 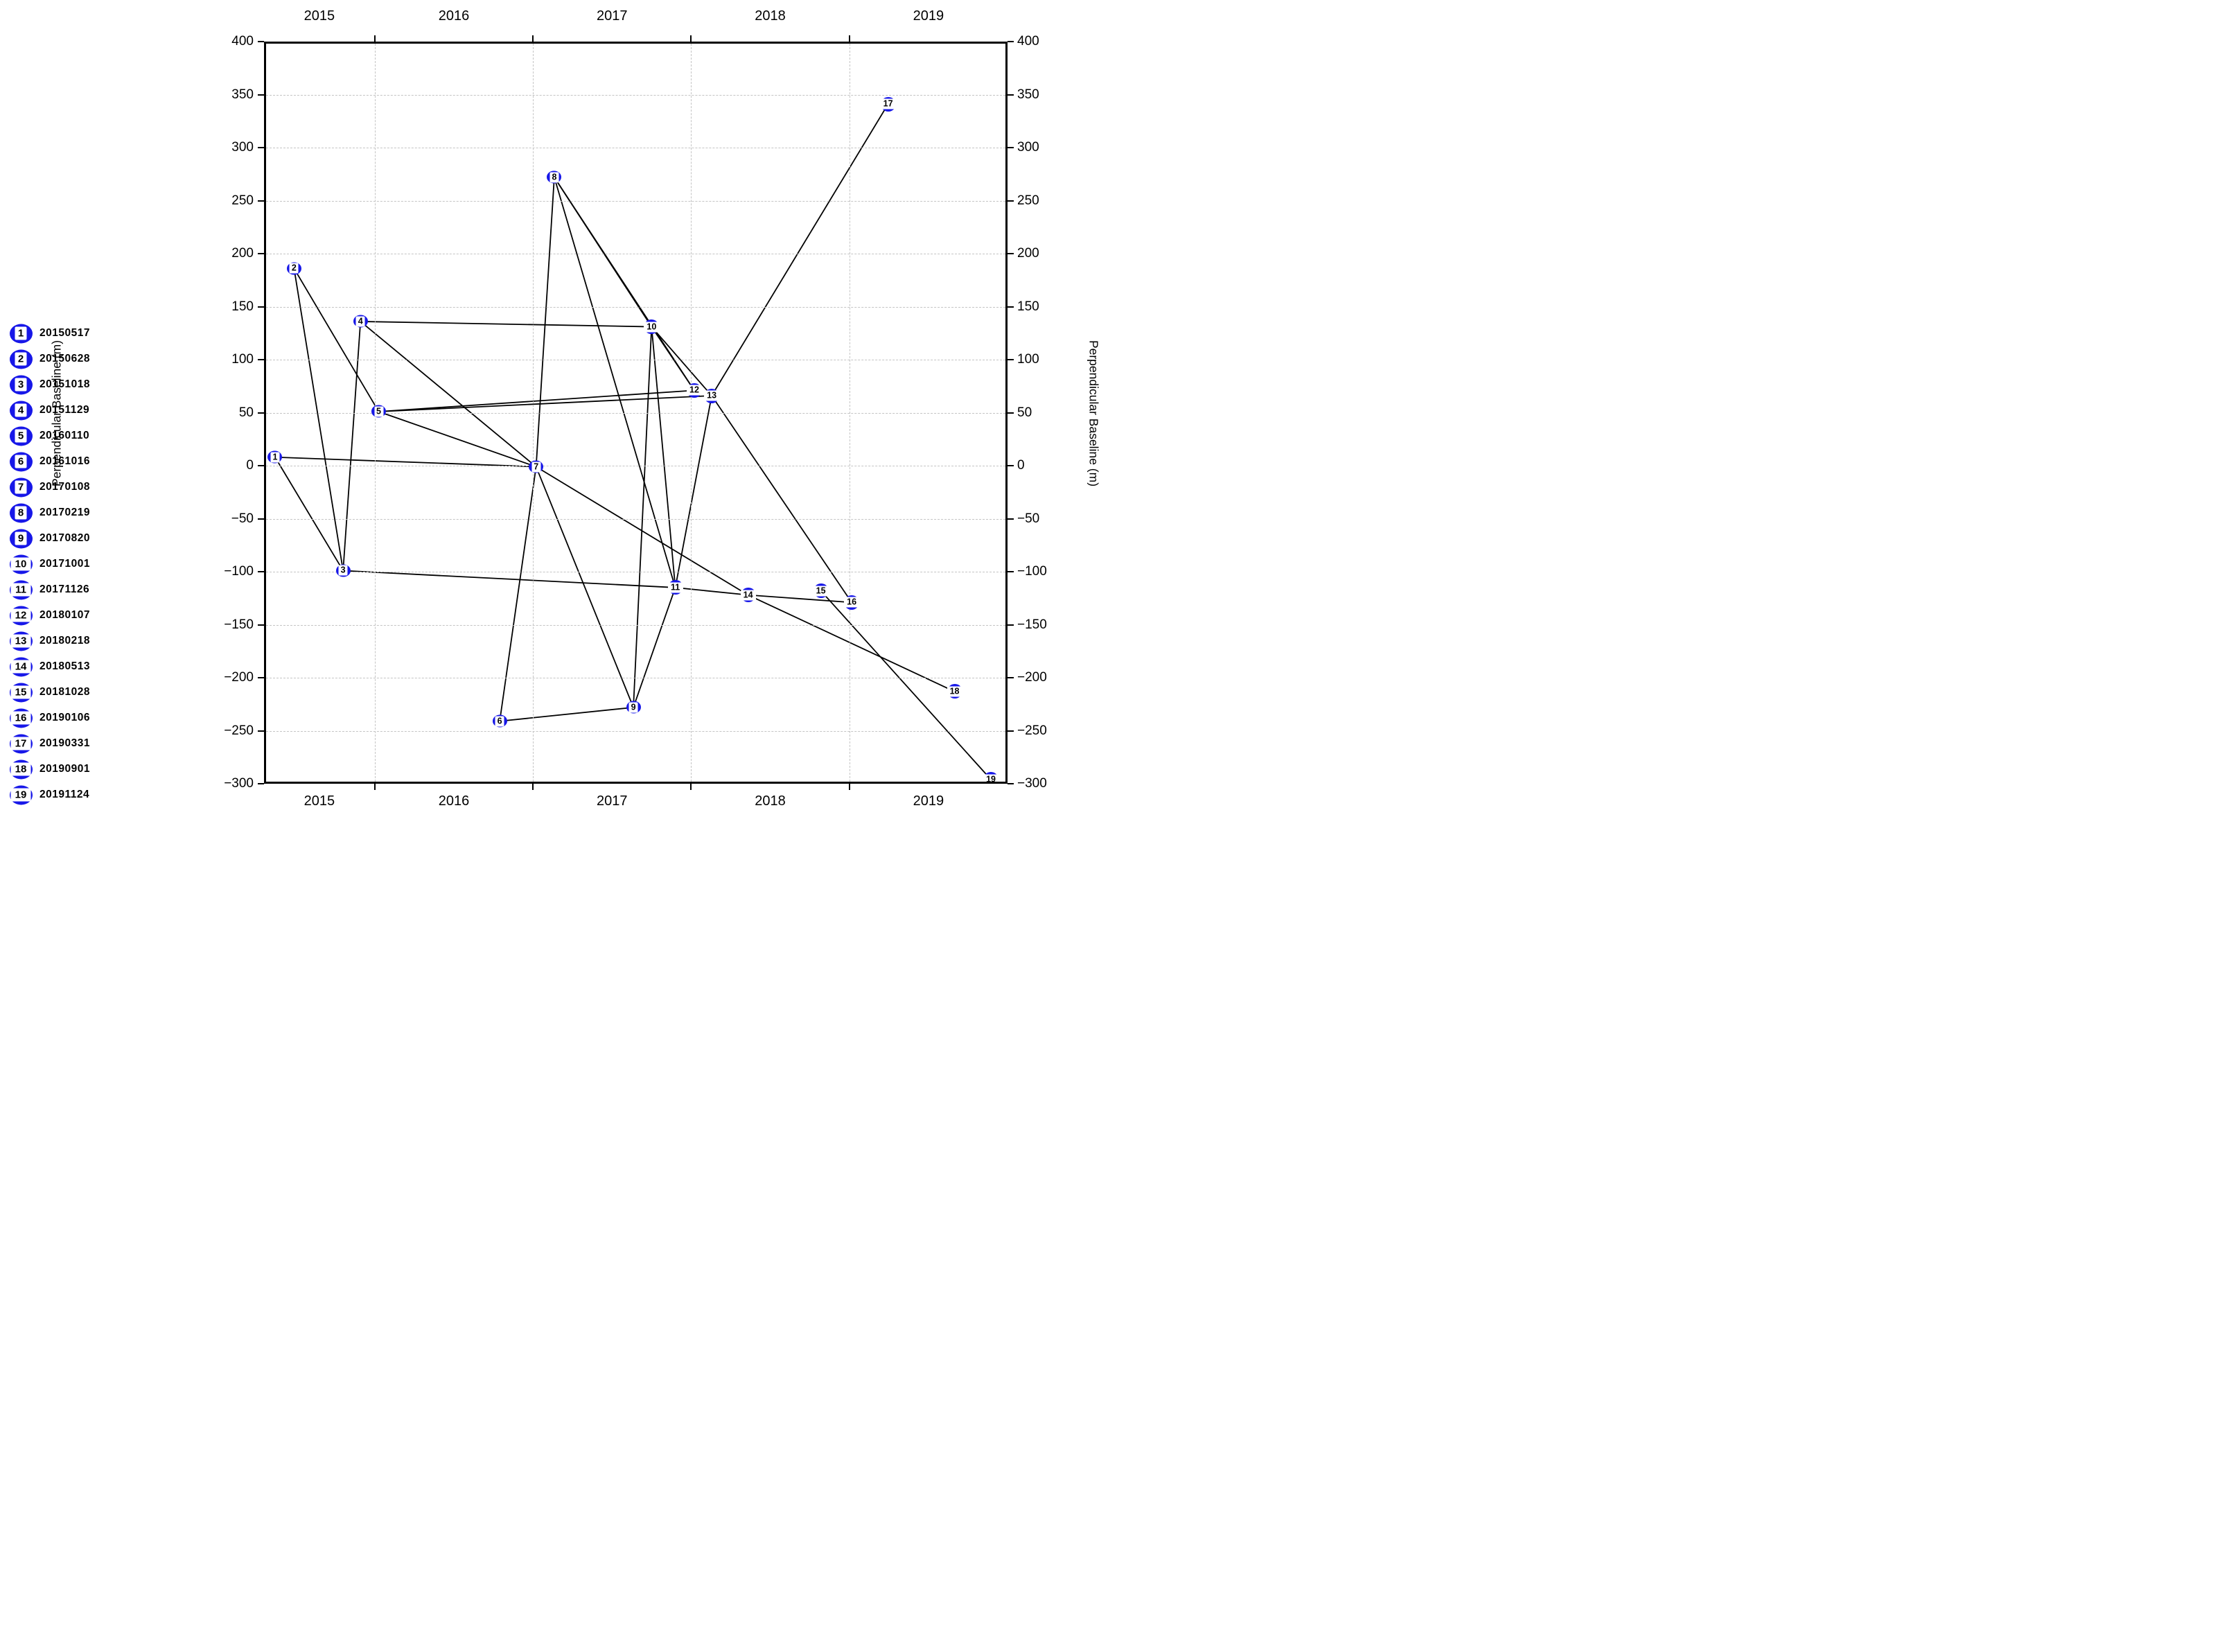 What do you see at coordinates (242, 94) in the screenshot?
I see `y-tick-label-left: 350` at bounding box center [242, 94].